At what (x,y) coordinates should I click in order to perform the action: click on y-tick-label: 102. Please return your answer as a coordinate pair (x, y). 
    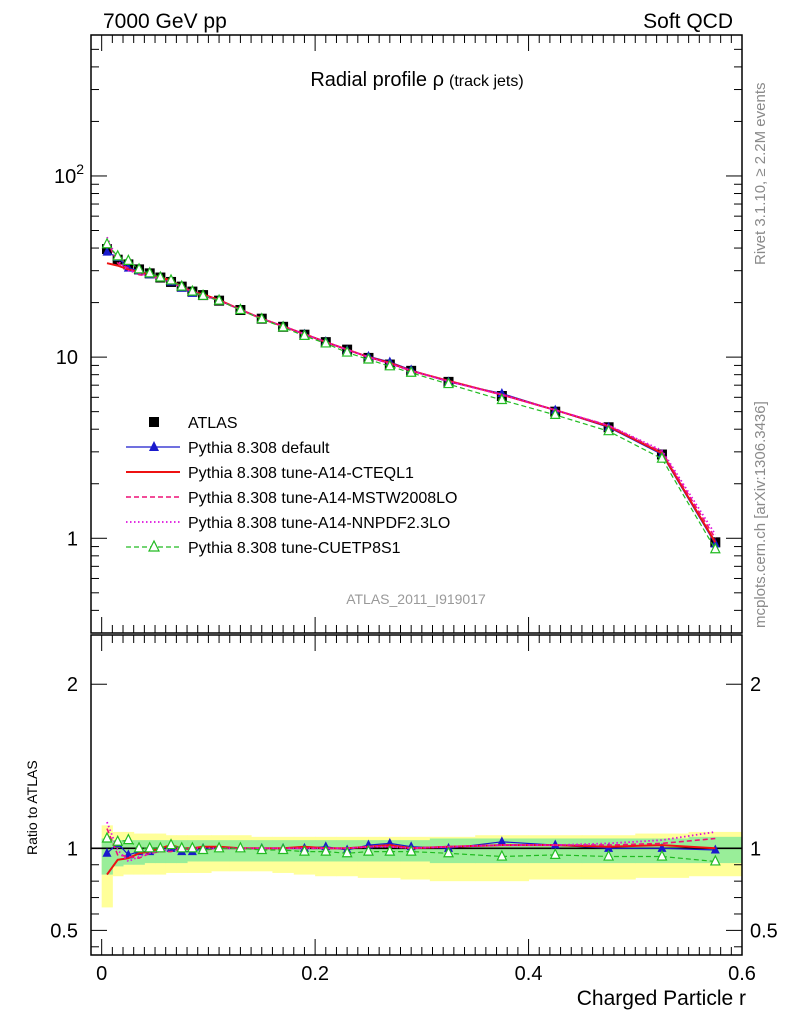
    Looking at the image, I should click on (69, 174).